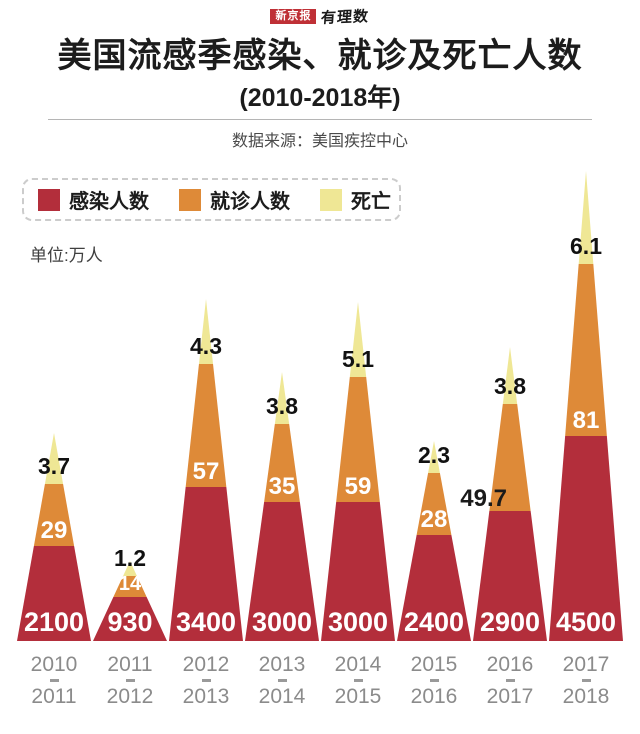 Image resolution: width=640 pixels, height=734 pixels. What do you see at coordinates (434, 664) in the screenshot?
I see `season-start-year: 2015` at bounding box center [434, 664].